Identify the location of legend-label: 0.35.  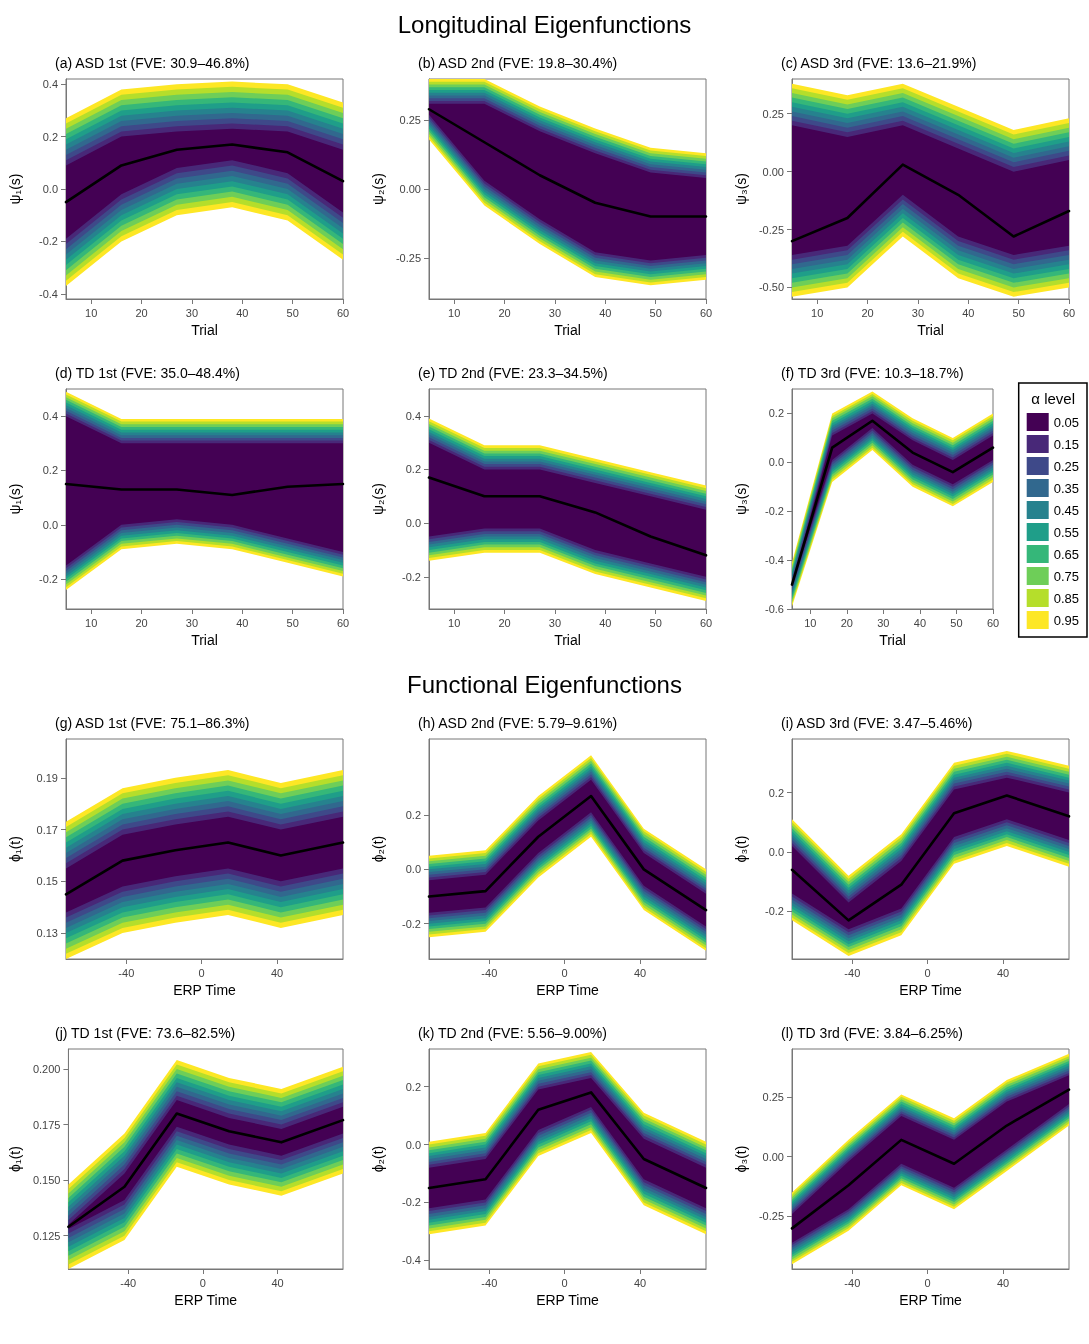
(1066, 488).